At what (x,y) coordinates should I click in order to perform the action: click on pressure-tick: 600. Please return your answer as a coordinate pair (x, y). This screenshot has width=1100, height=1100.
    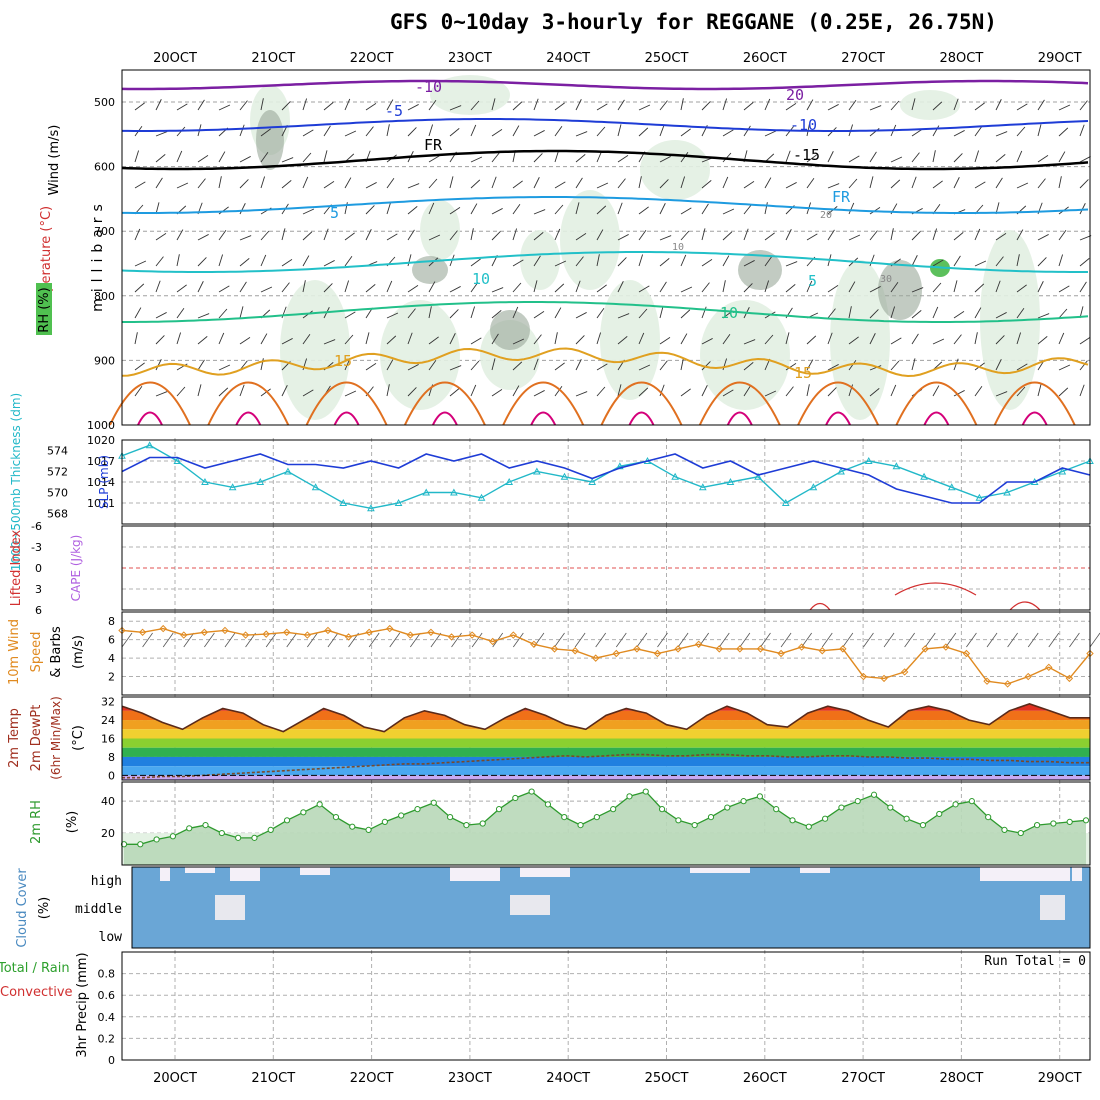
    Looking at the image, I should click on (104, 167).